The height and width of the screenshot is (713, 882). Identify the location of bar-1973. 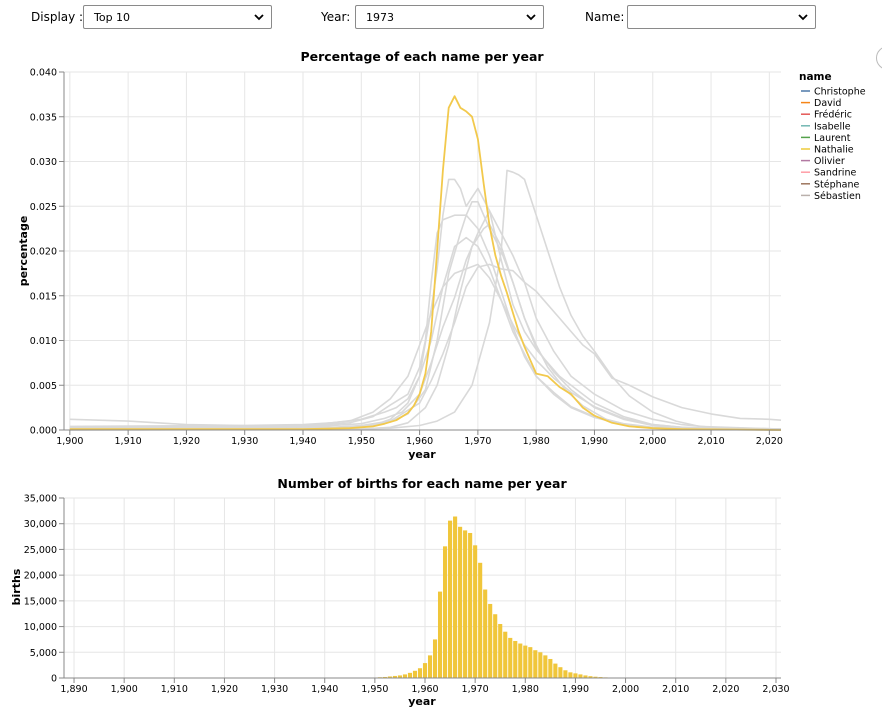
(490, 640).